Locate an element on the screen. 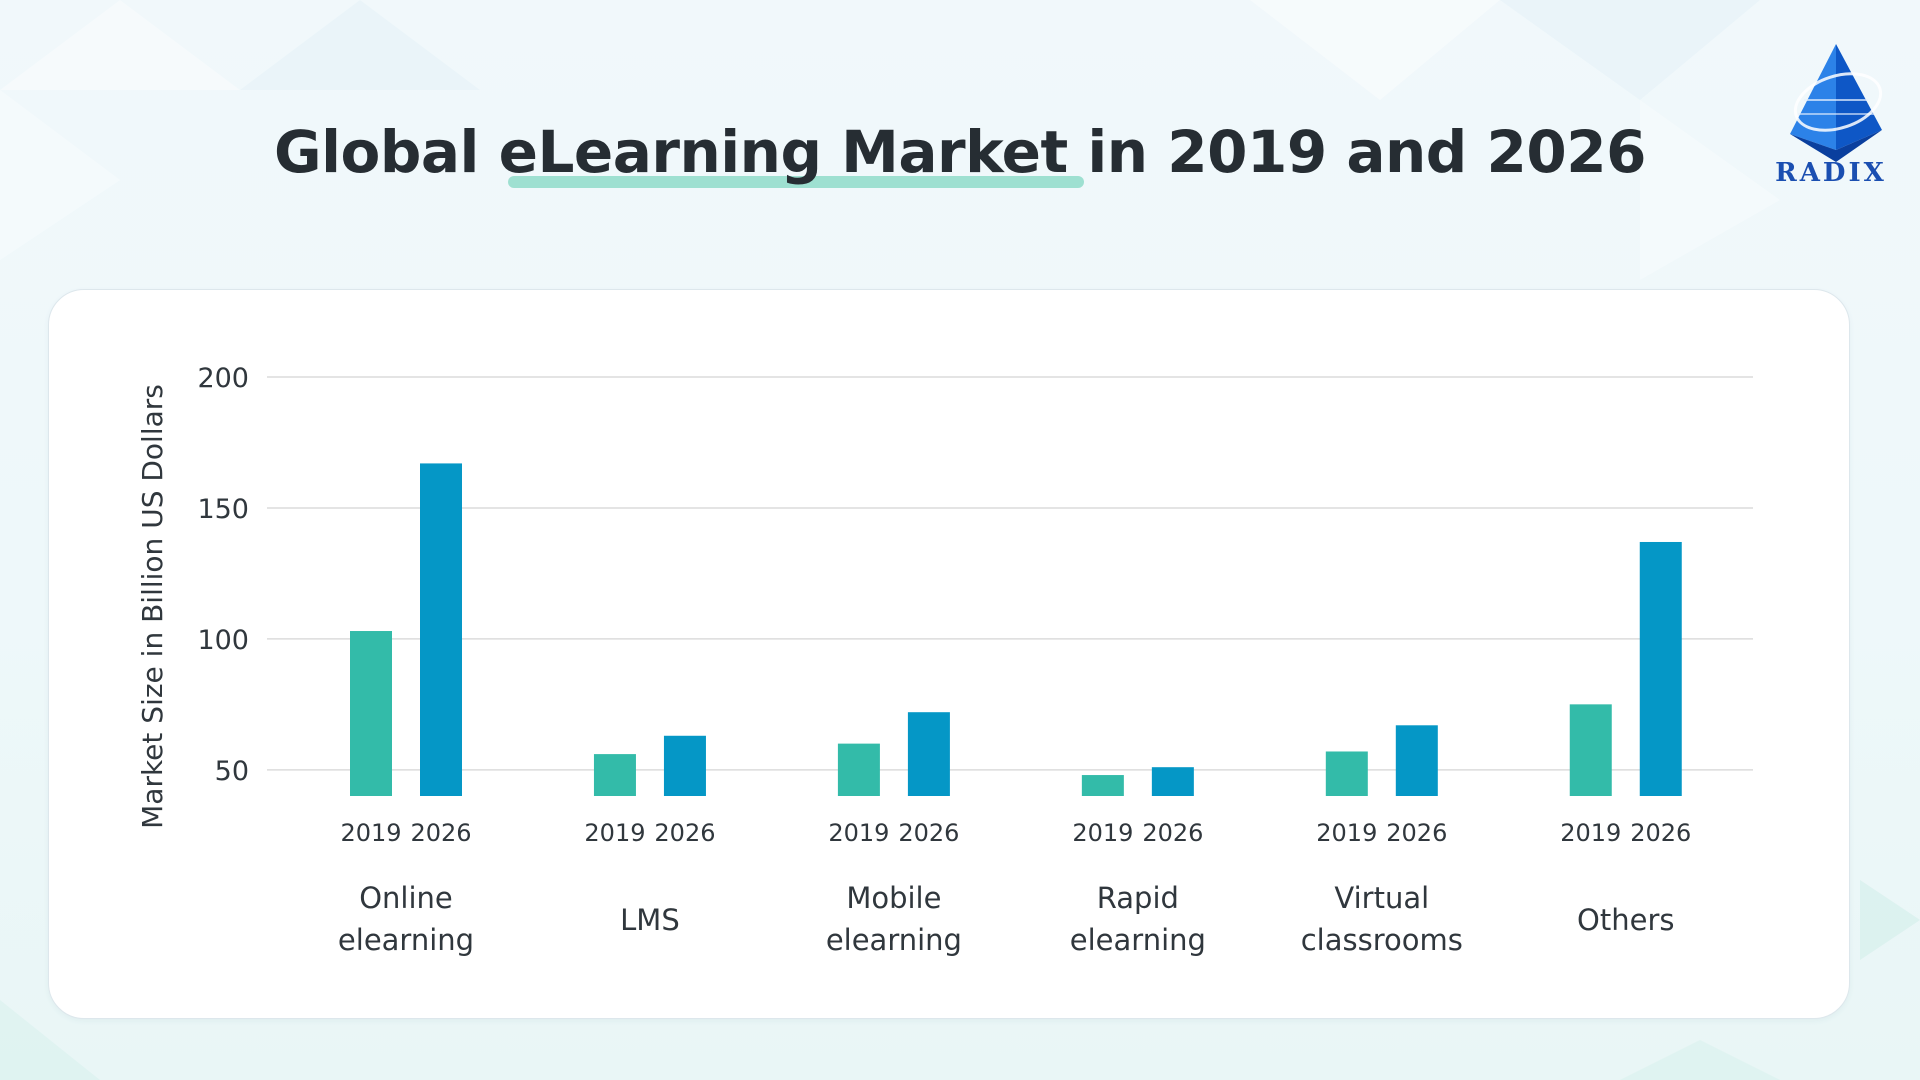 The width and height of the screenshot is (1920, 1080). category-label: Online is located at coordinates (406, 898).